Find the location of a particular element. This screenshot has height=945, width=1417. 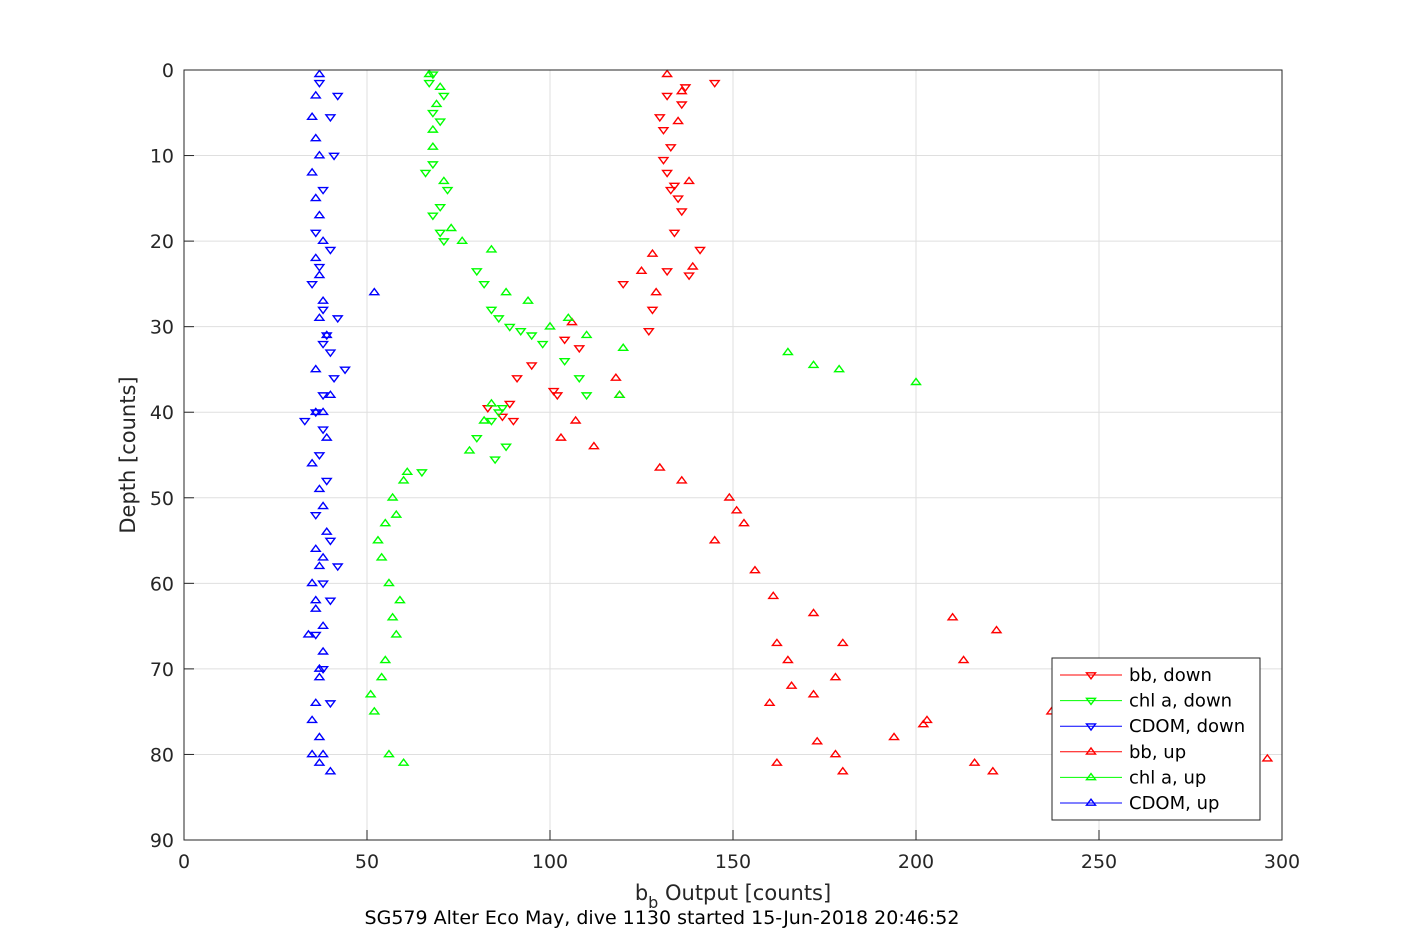

y-axis-label: Depth [counts] is located at coordinates (128, 454).